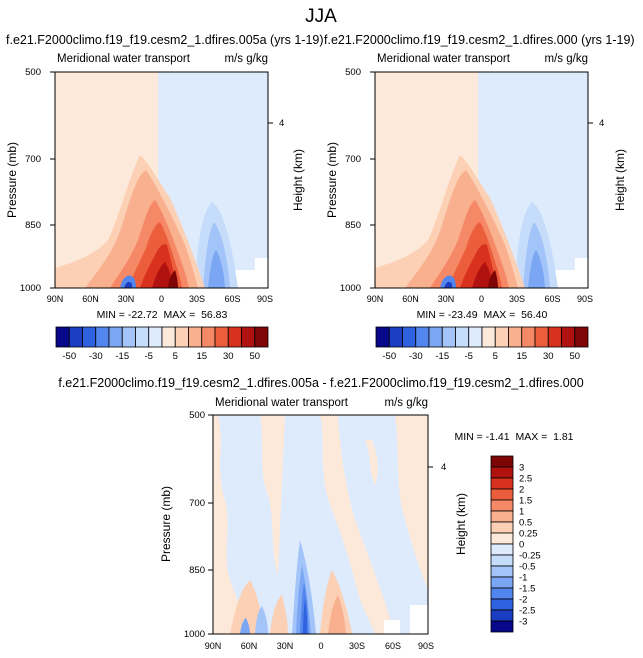  What do you see at coordinates (495, 356) in the screenshot?
I see `colorbar-label: 5` at bounding box center [495, 356].